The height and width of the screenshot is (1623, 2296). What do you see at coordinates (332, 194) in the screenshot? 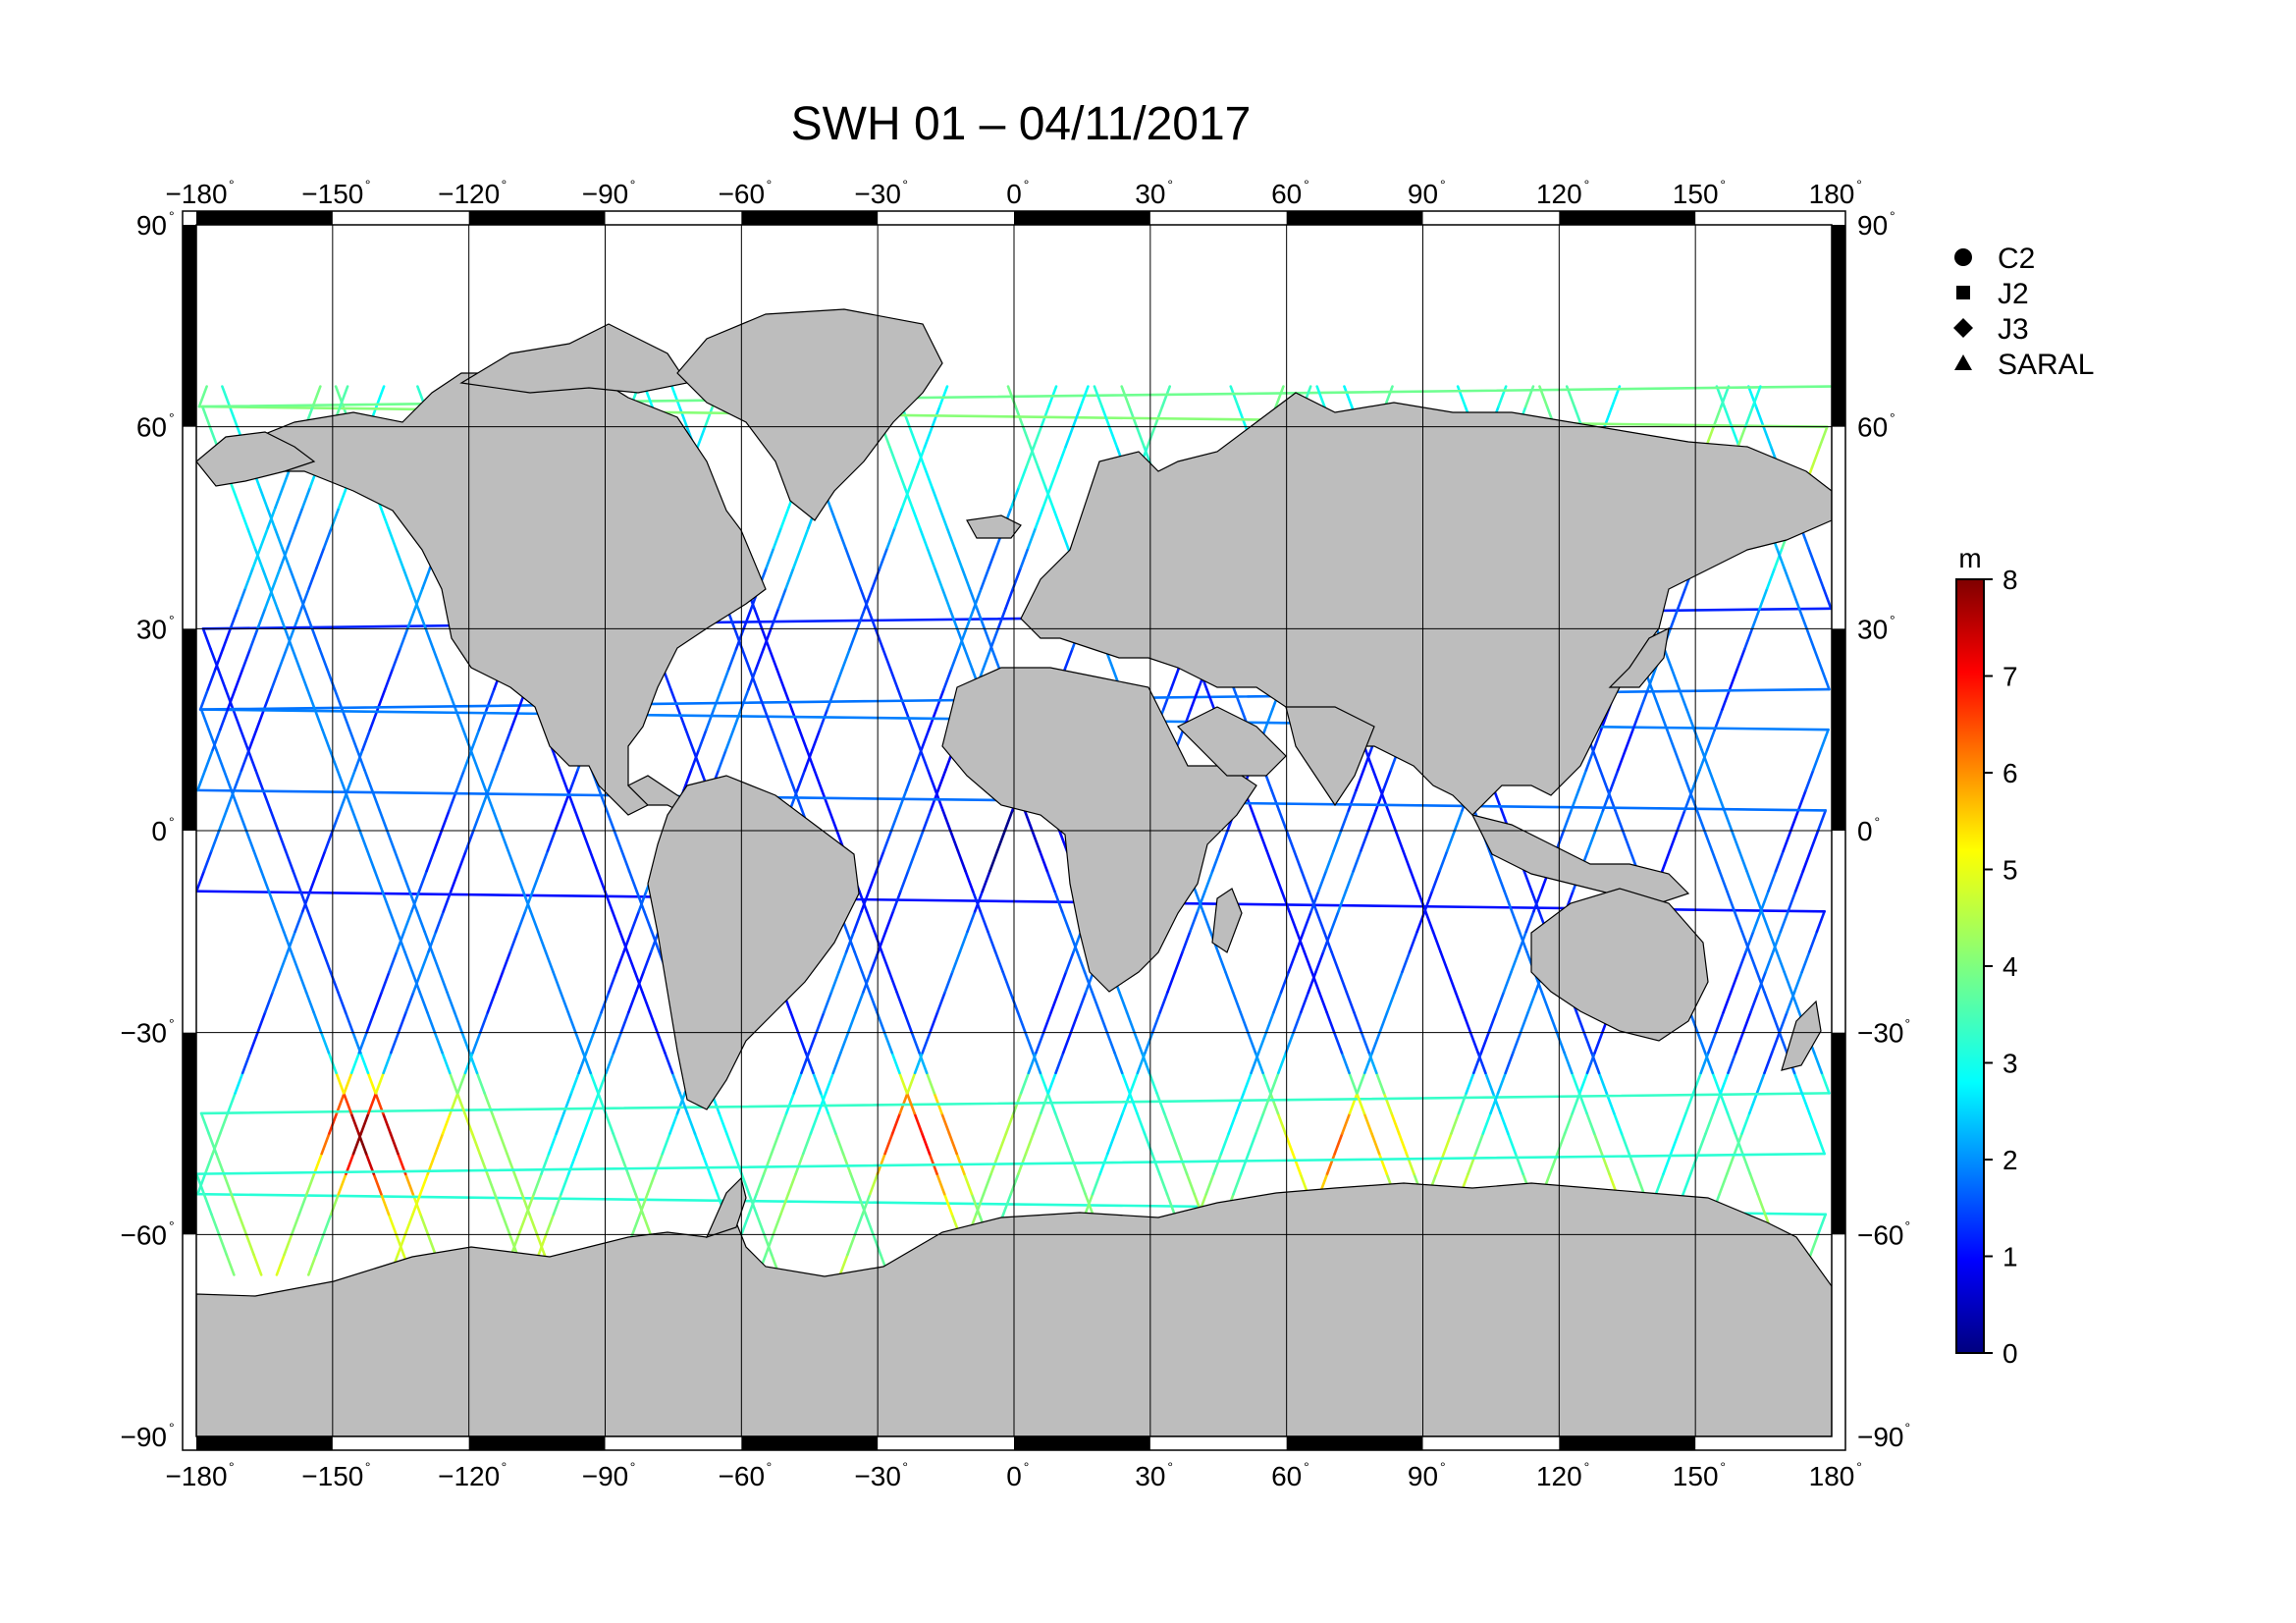
I see `lon-label-top: −150` at bounding box center [332, 194].